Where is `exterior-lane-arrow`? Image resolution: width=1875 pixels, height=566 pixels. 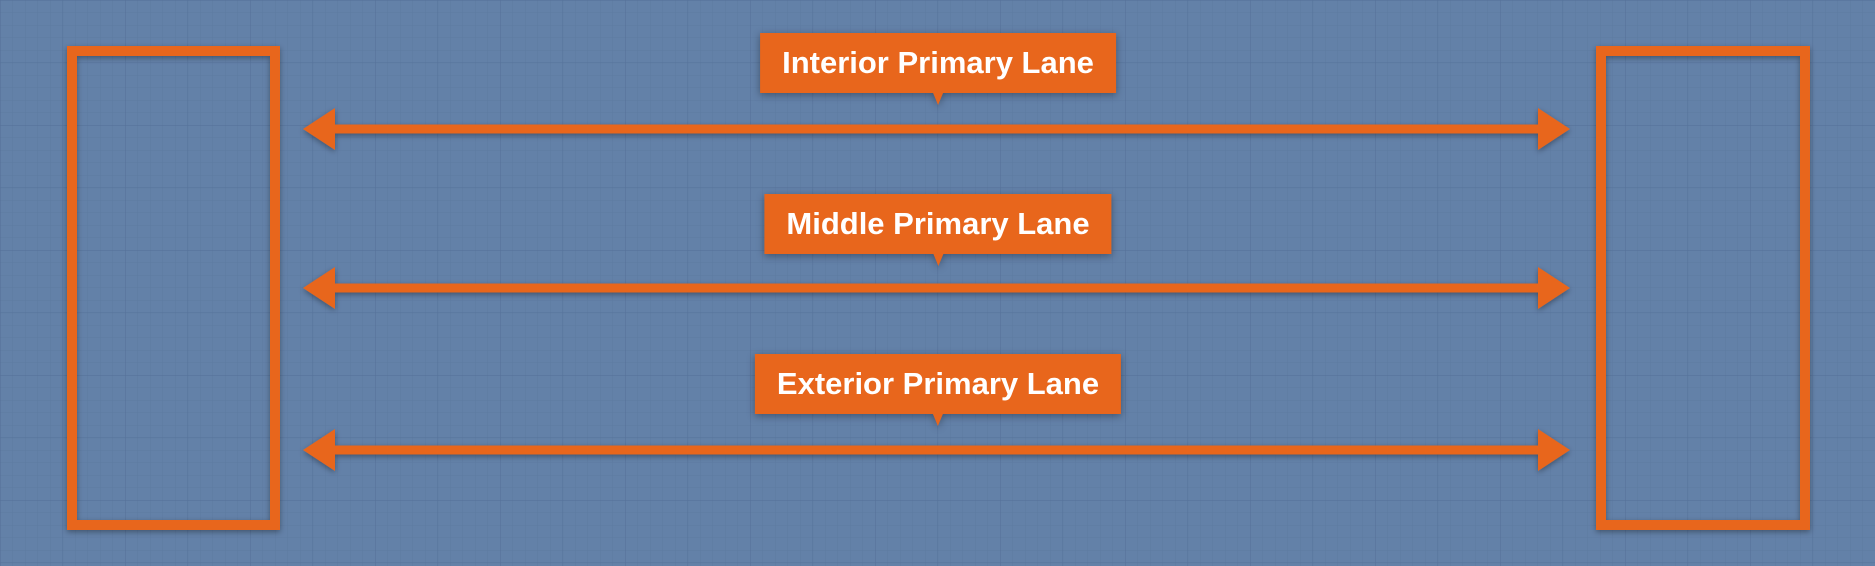
exterior-lane-arrow is located at coordinates (936, 450).